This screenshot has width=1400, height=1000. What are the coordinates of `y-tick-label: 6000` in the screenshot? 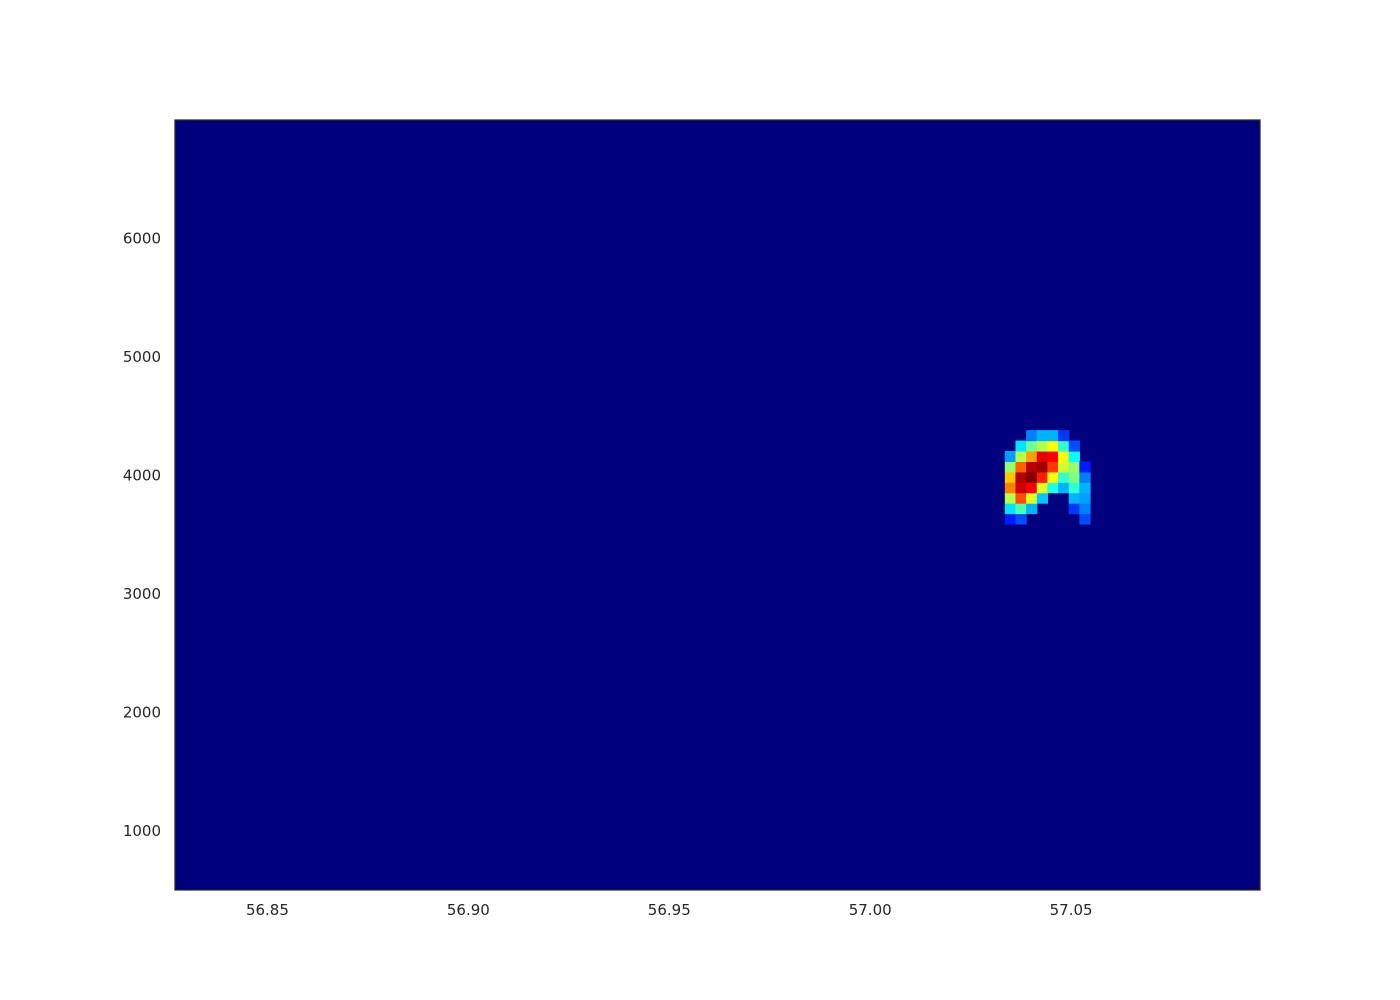 It's located at (142, 238).